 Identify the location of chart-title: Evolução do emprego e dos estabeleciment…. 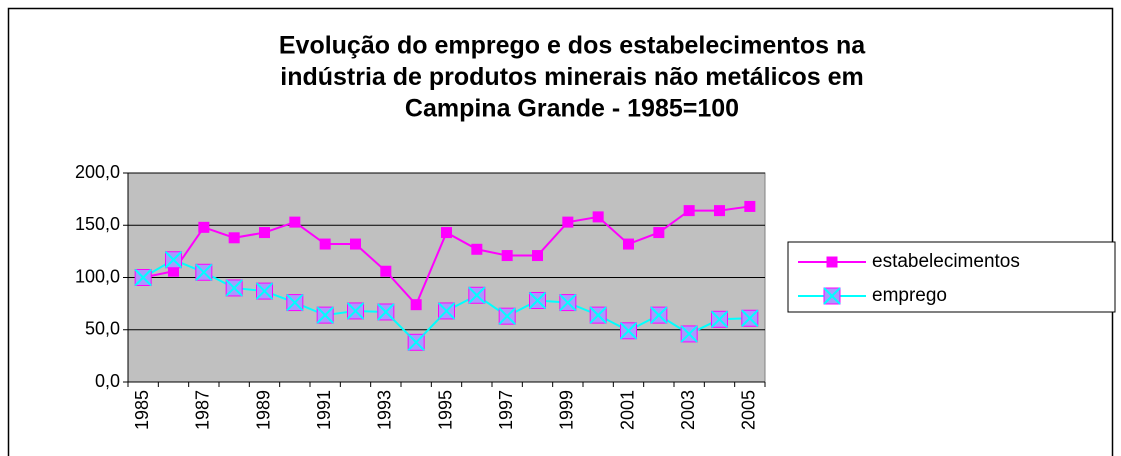
(572, 77).